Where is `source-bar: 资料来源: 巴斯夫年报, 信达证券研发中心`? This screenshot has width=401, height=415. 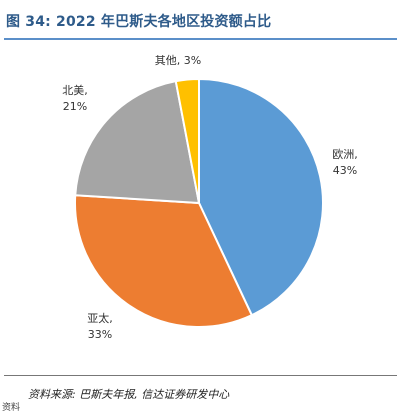 source-bar: 资料来源: 巴斯夫年报, 信达证券研发中心 is located at coordinates (200, 390).